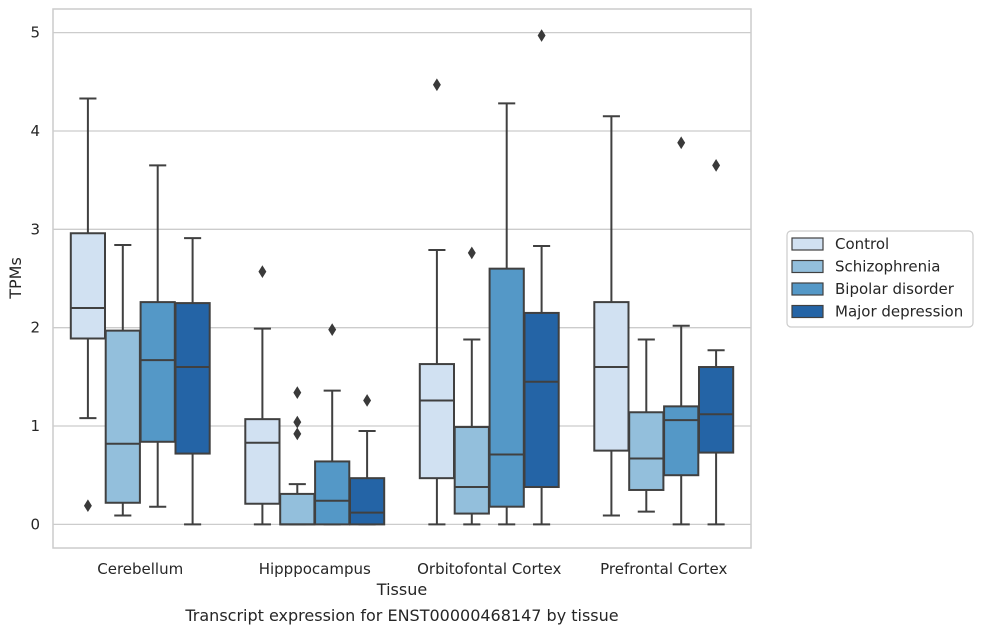 The width and height of the screenshot is (983, 634). What do you see at coordinates (895, 289) in the screenshot?
I see `legend-label: Bipolar disorder` at bounding box center [895, 289].